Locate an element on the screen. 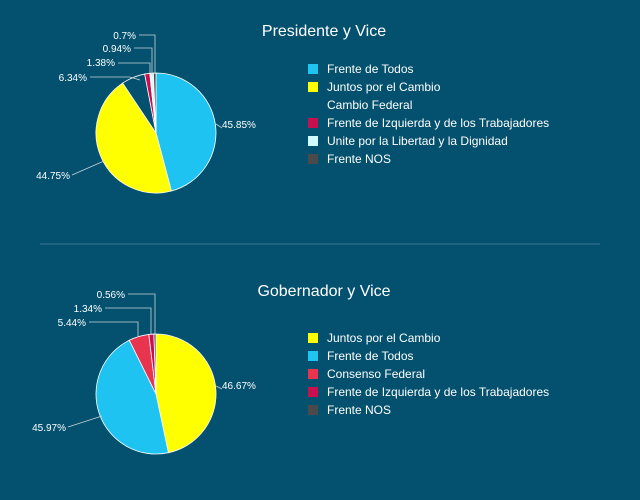 This screenshot has height=500, width=640. presidente-data-label-0: 45.85% is located at coordinates (239, 125).